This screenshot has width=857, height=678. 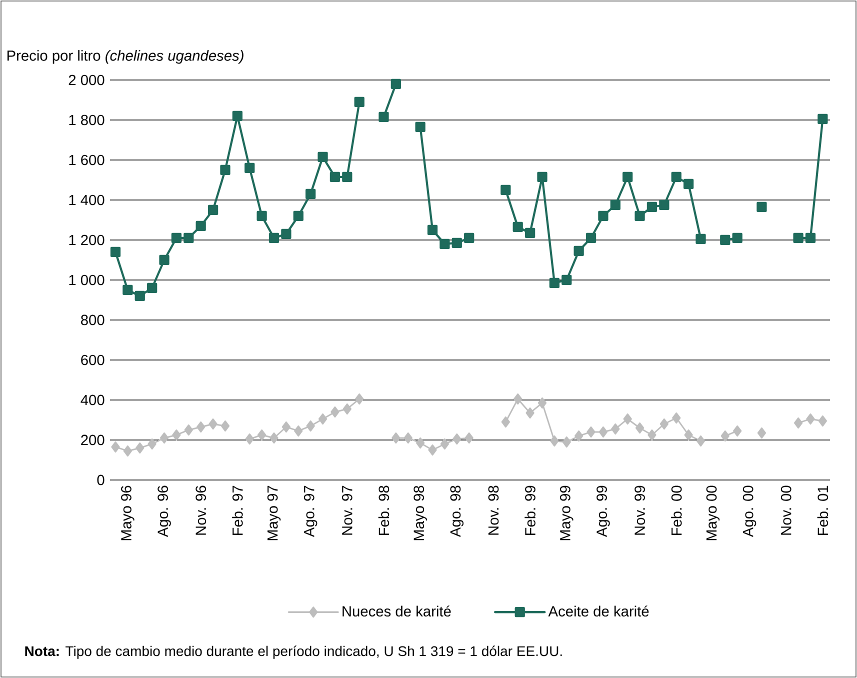 I want to click on y-tick-label: 800, so click(x=92, y=320).